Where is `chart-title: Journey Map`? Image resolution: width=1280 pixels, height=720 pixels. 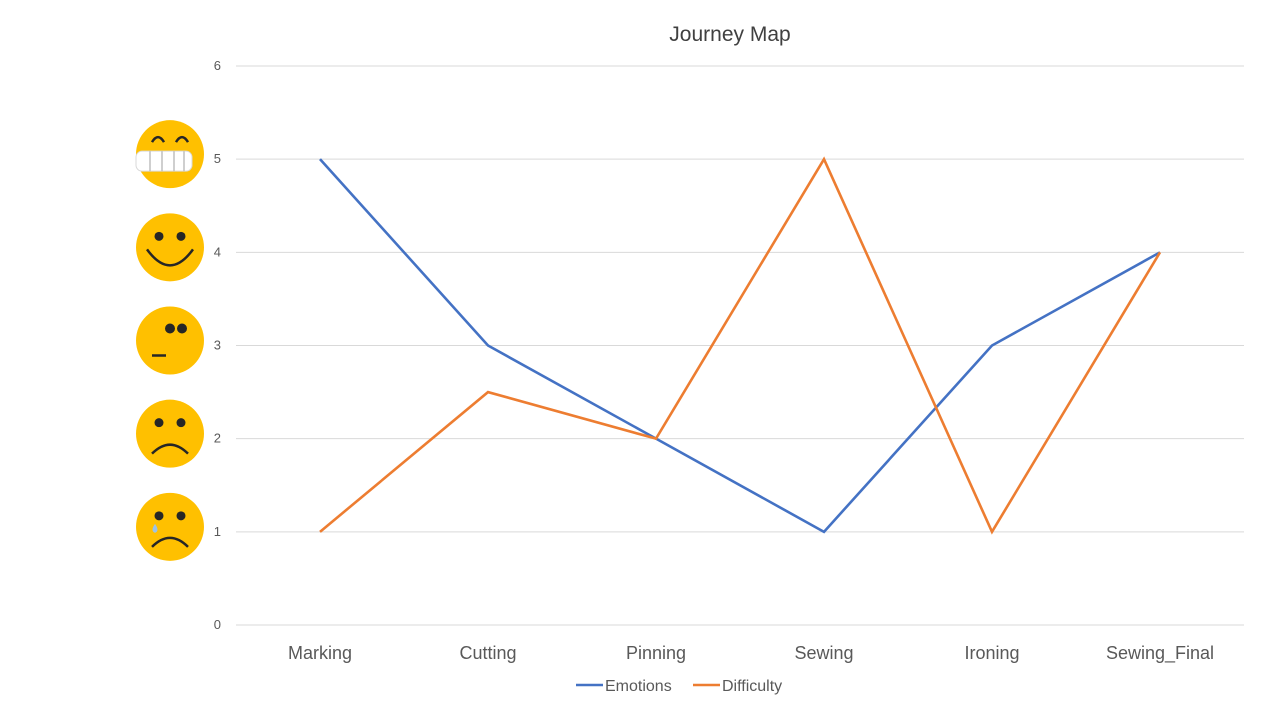 chart-title: Journey Map is located at coordinates (729, 34).